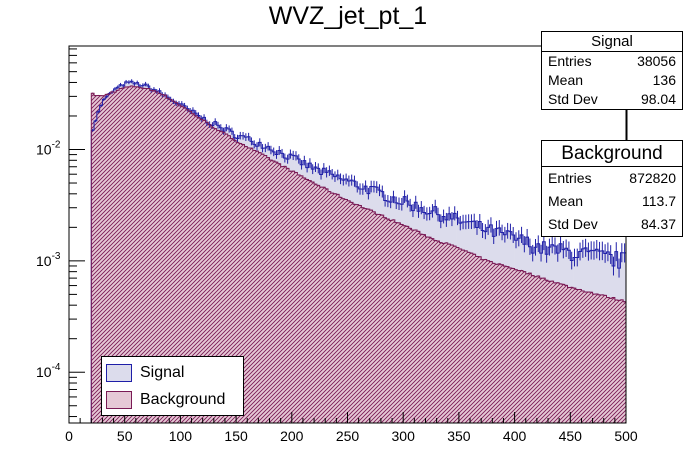 The width and height of the screenshot is (696, 472). Describe the element at coordinates (612, 61) in the screenshot. I see `stat-row: Entries 38056` at that location.